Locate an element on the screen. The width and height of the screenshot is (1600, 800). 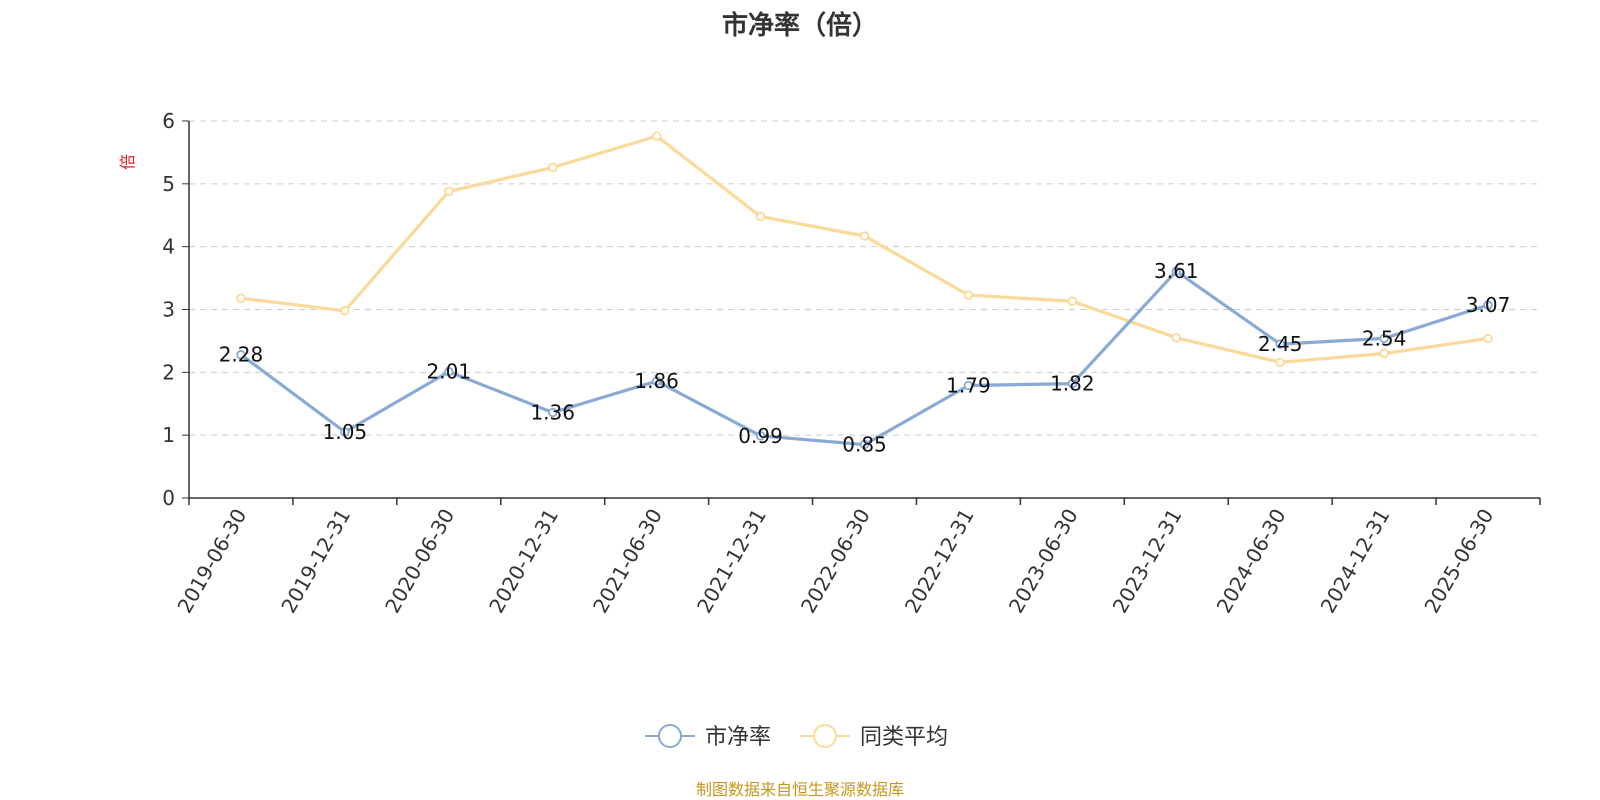
legend-label: 市净率 is located at coordinates (738, 737).